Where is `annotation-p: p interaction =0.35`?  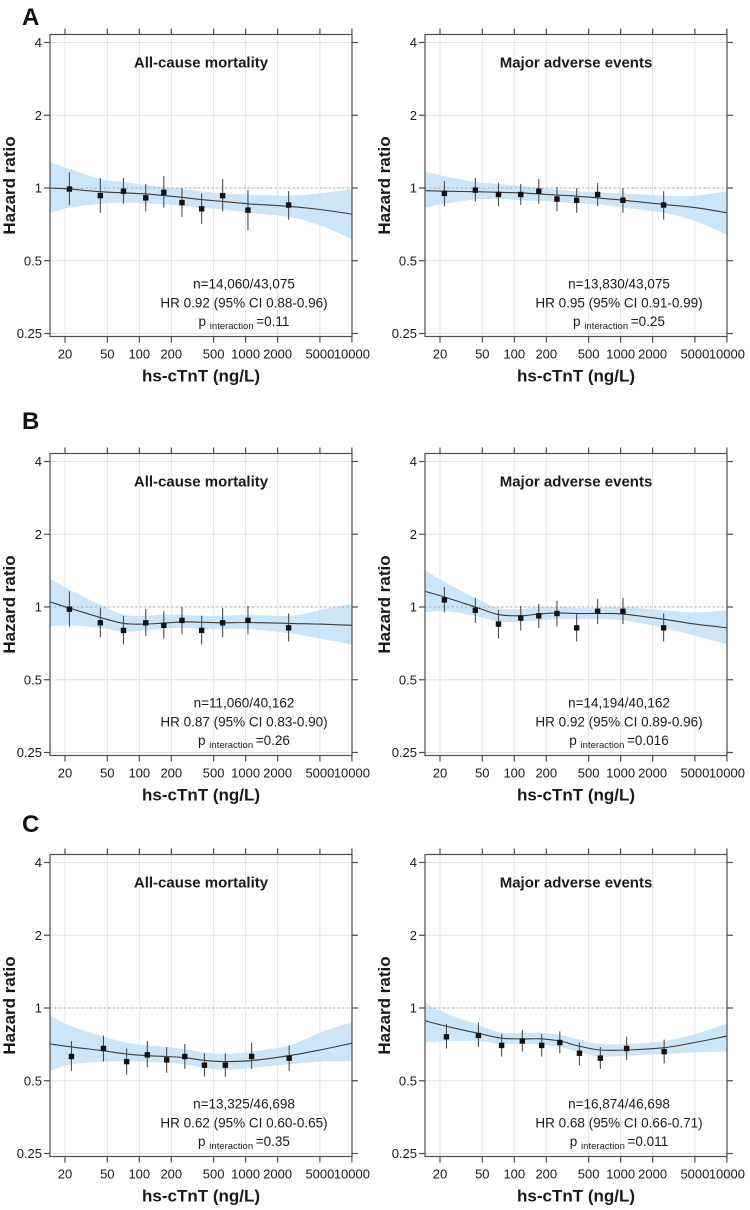 annotation-p: p interaction =0.35 is located at coordinates (244, 1143).